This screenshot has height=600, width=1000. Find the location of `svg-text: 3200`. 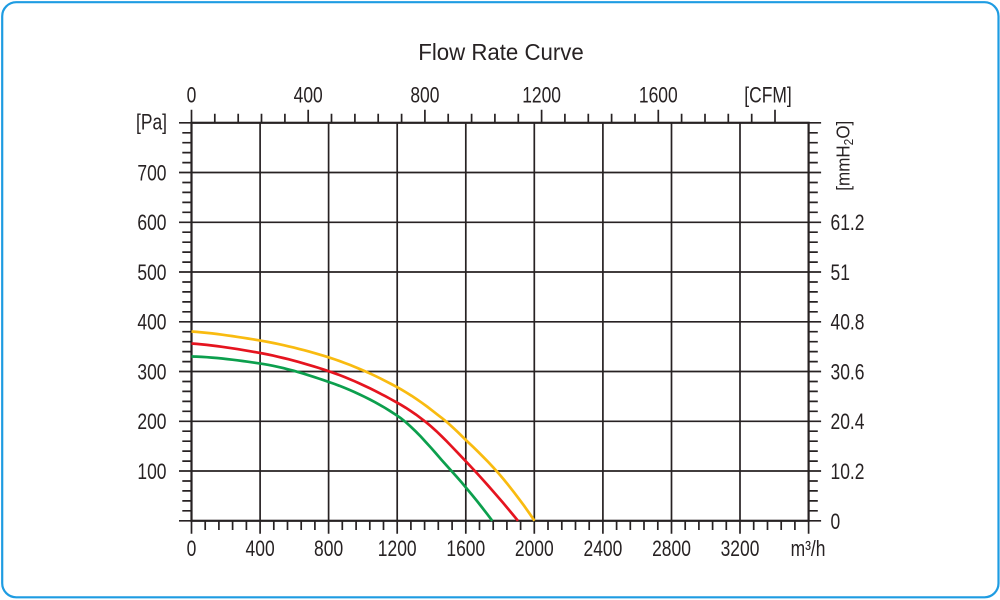

svg-text: 3200 is located at coordinates (740, 549).